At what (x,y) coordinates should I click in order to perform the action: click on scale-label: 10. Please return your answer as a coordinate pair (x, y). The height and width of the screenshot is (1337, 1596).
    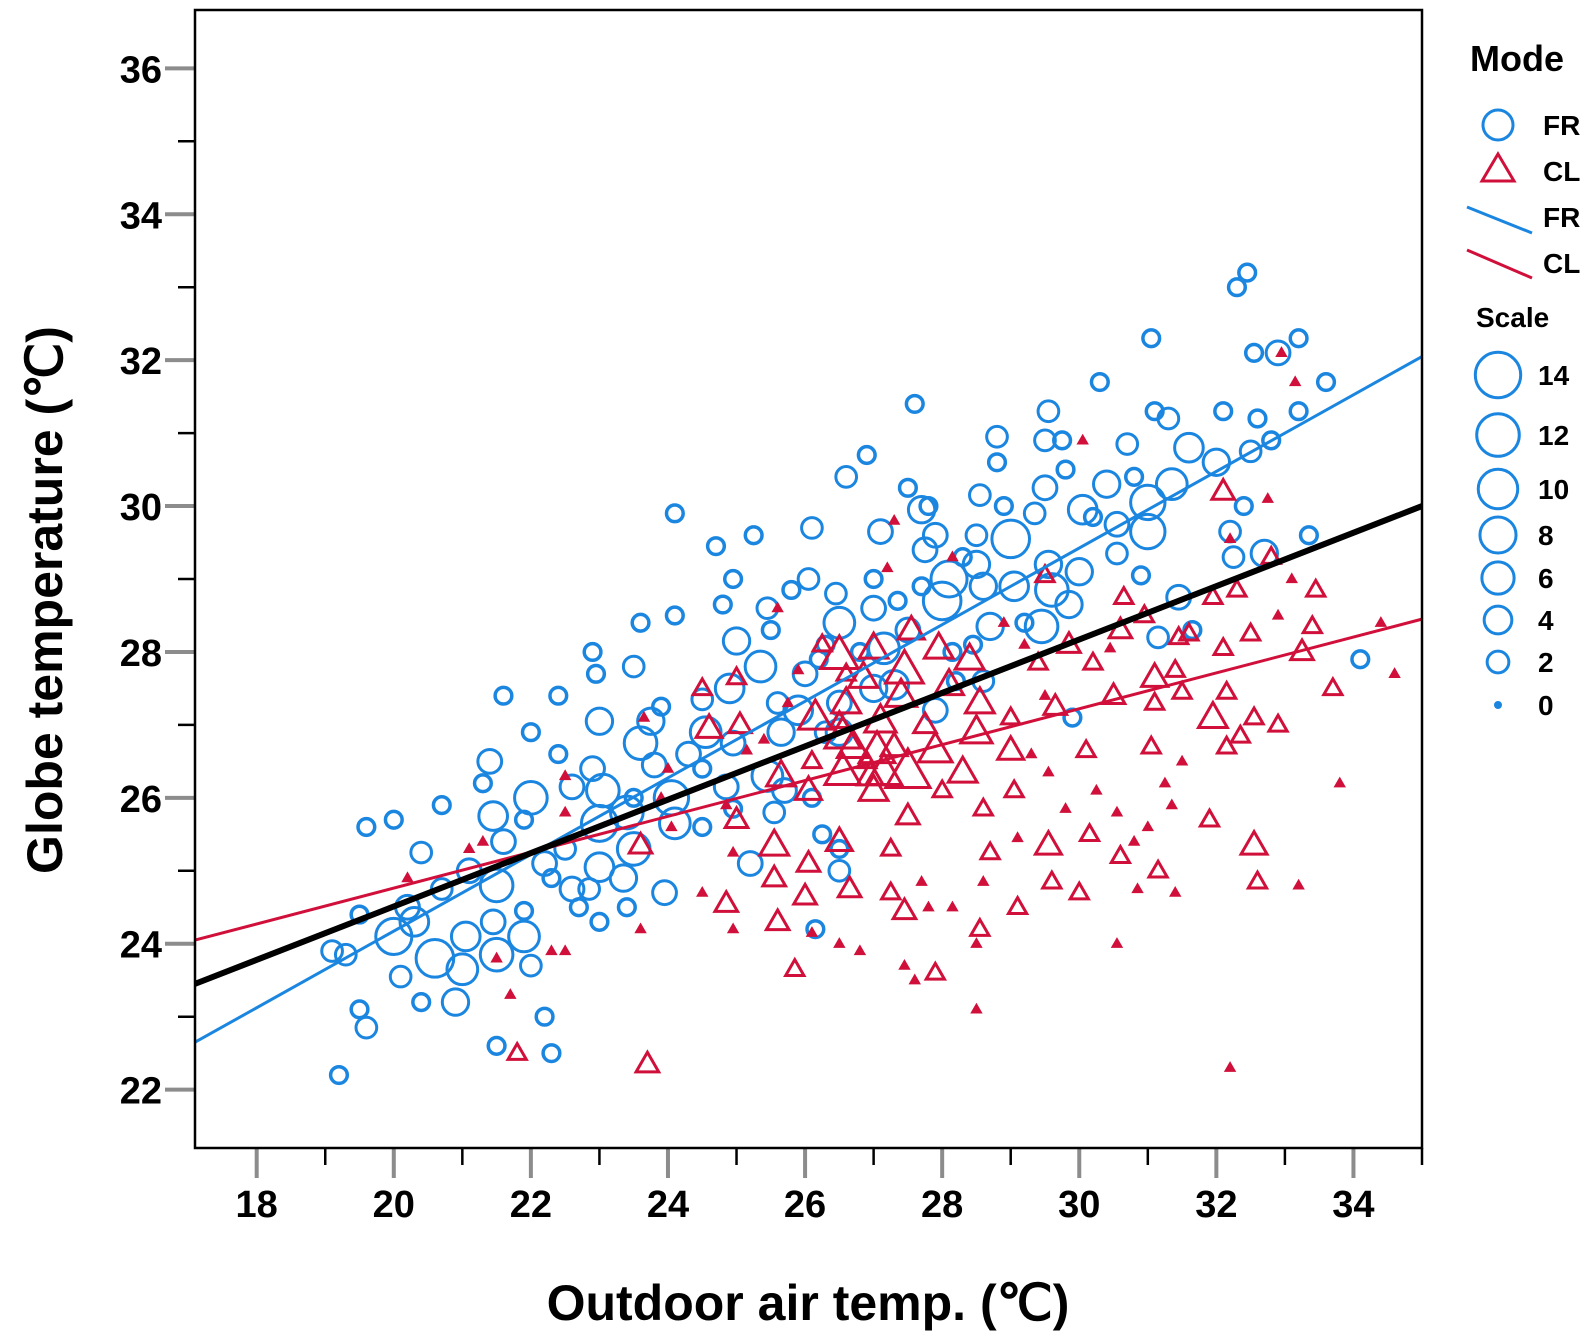
    Looking at the image, I should click on (1553, 489).